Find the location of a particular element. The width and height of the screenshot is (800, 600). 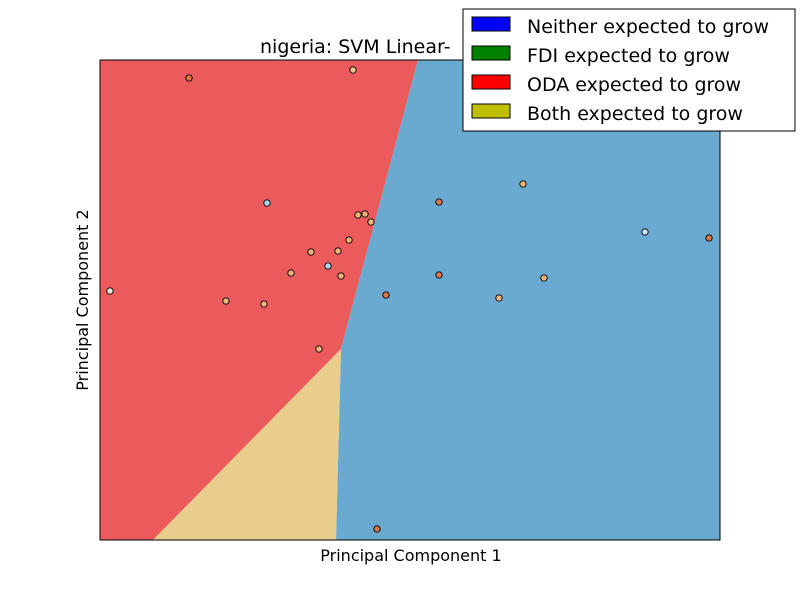

y-axis-label: Principal Component 2 is located at coordinates (82, 299).